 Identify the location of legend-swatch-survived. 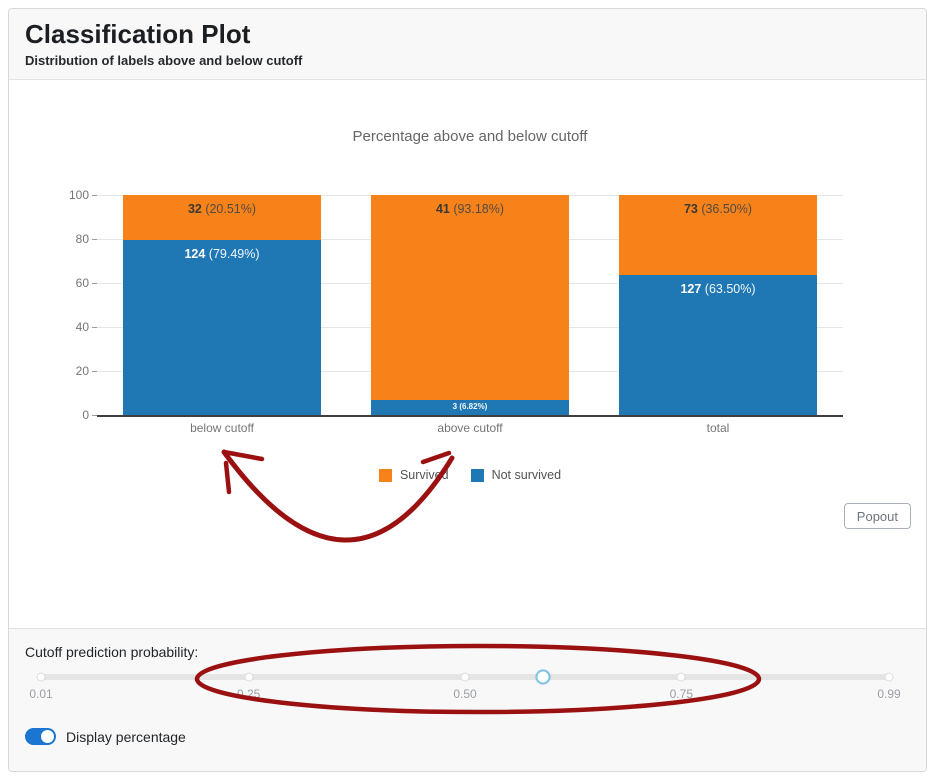
(385, 475).